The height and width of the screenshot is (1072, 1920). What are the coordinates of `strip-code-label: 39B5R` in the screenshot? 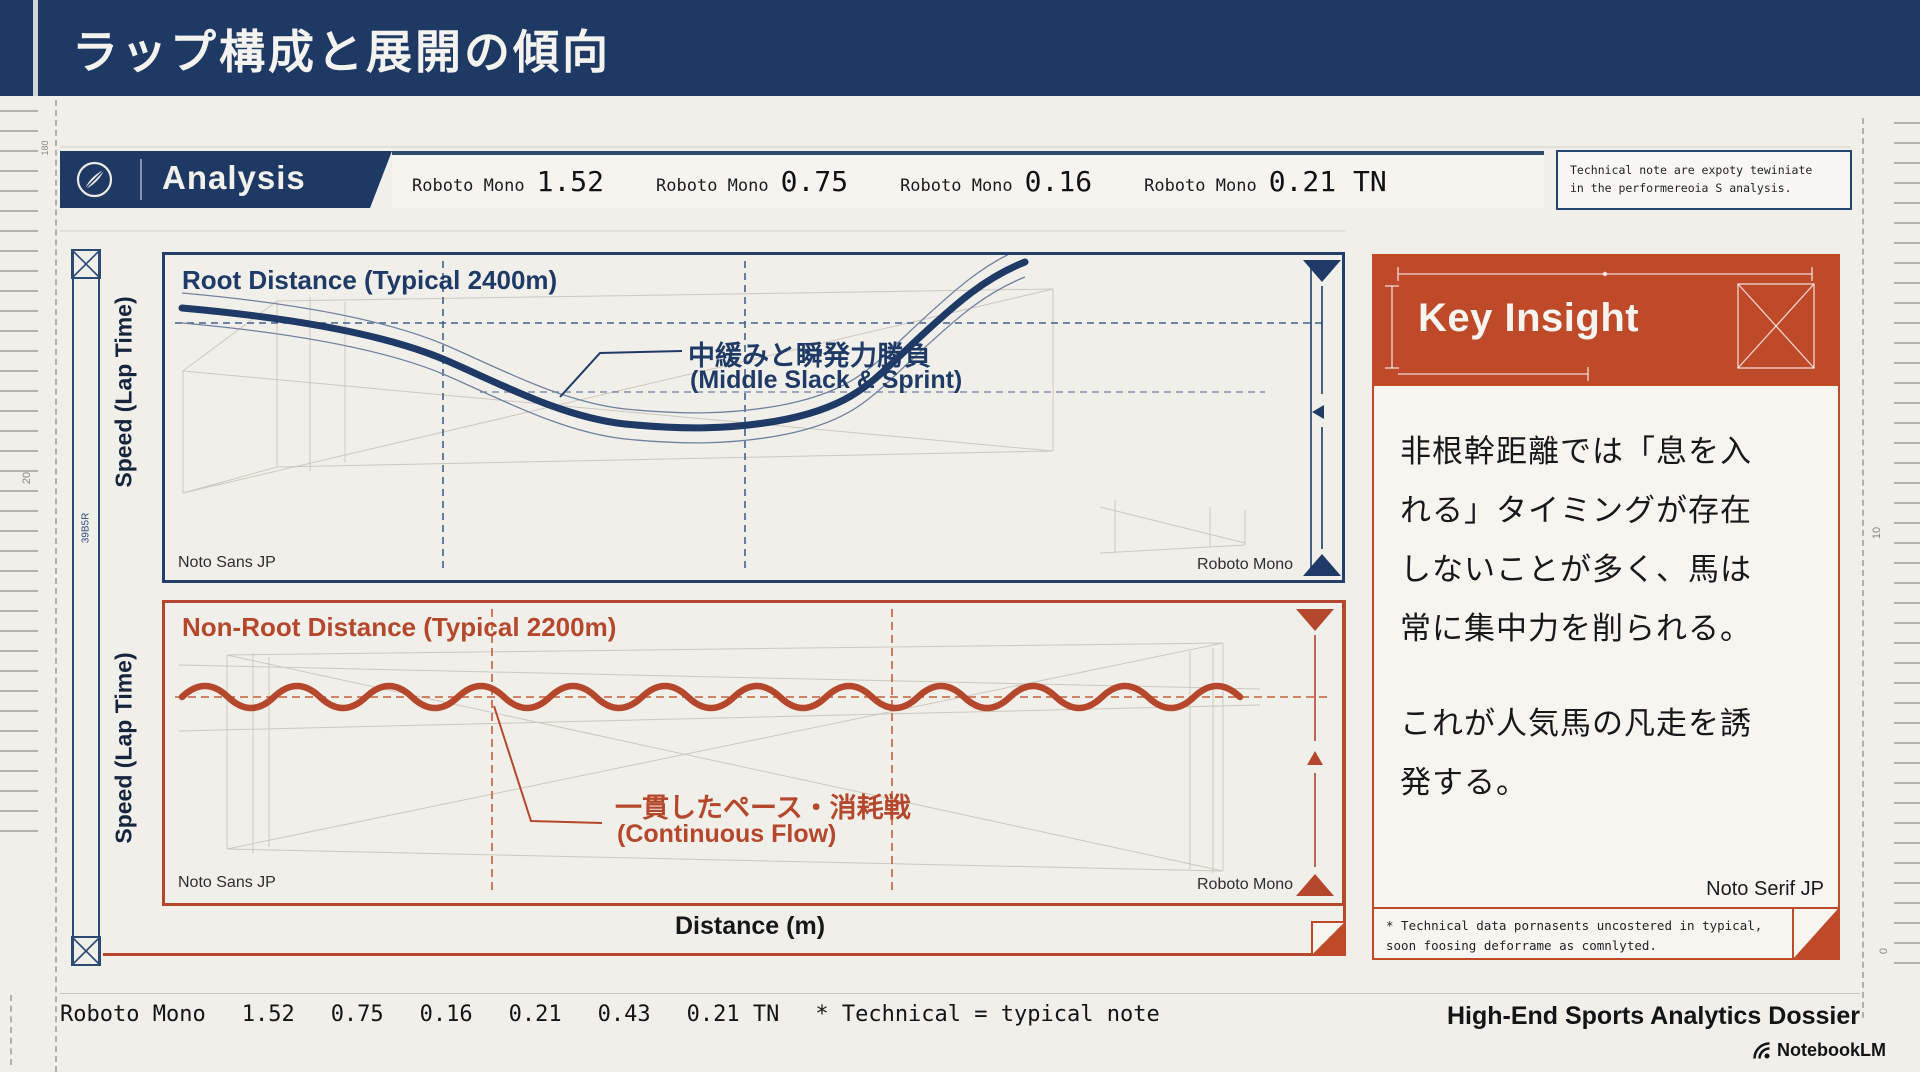 It's located at (86, 528).